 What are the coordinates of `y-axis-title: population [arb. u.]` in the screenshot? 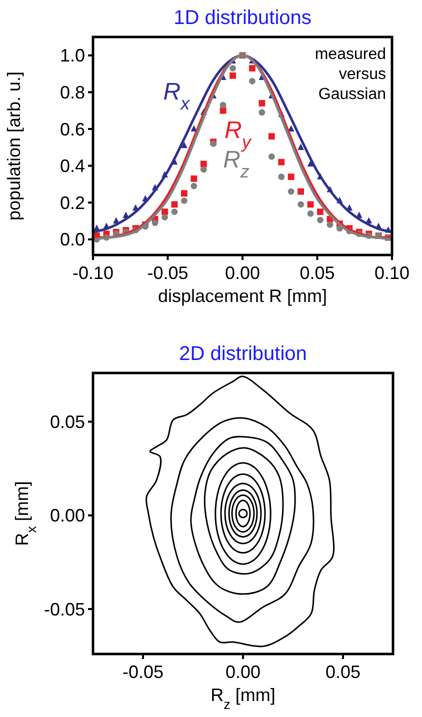 It's located at (14, 146).